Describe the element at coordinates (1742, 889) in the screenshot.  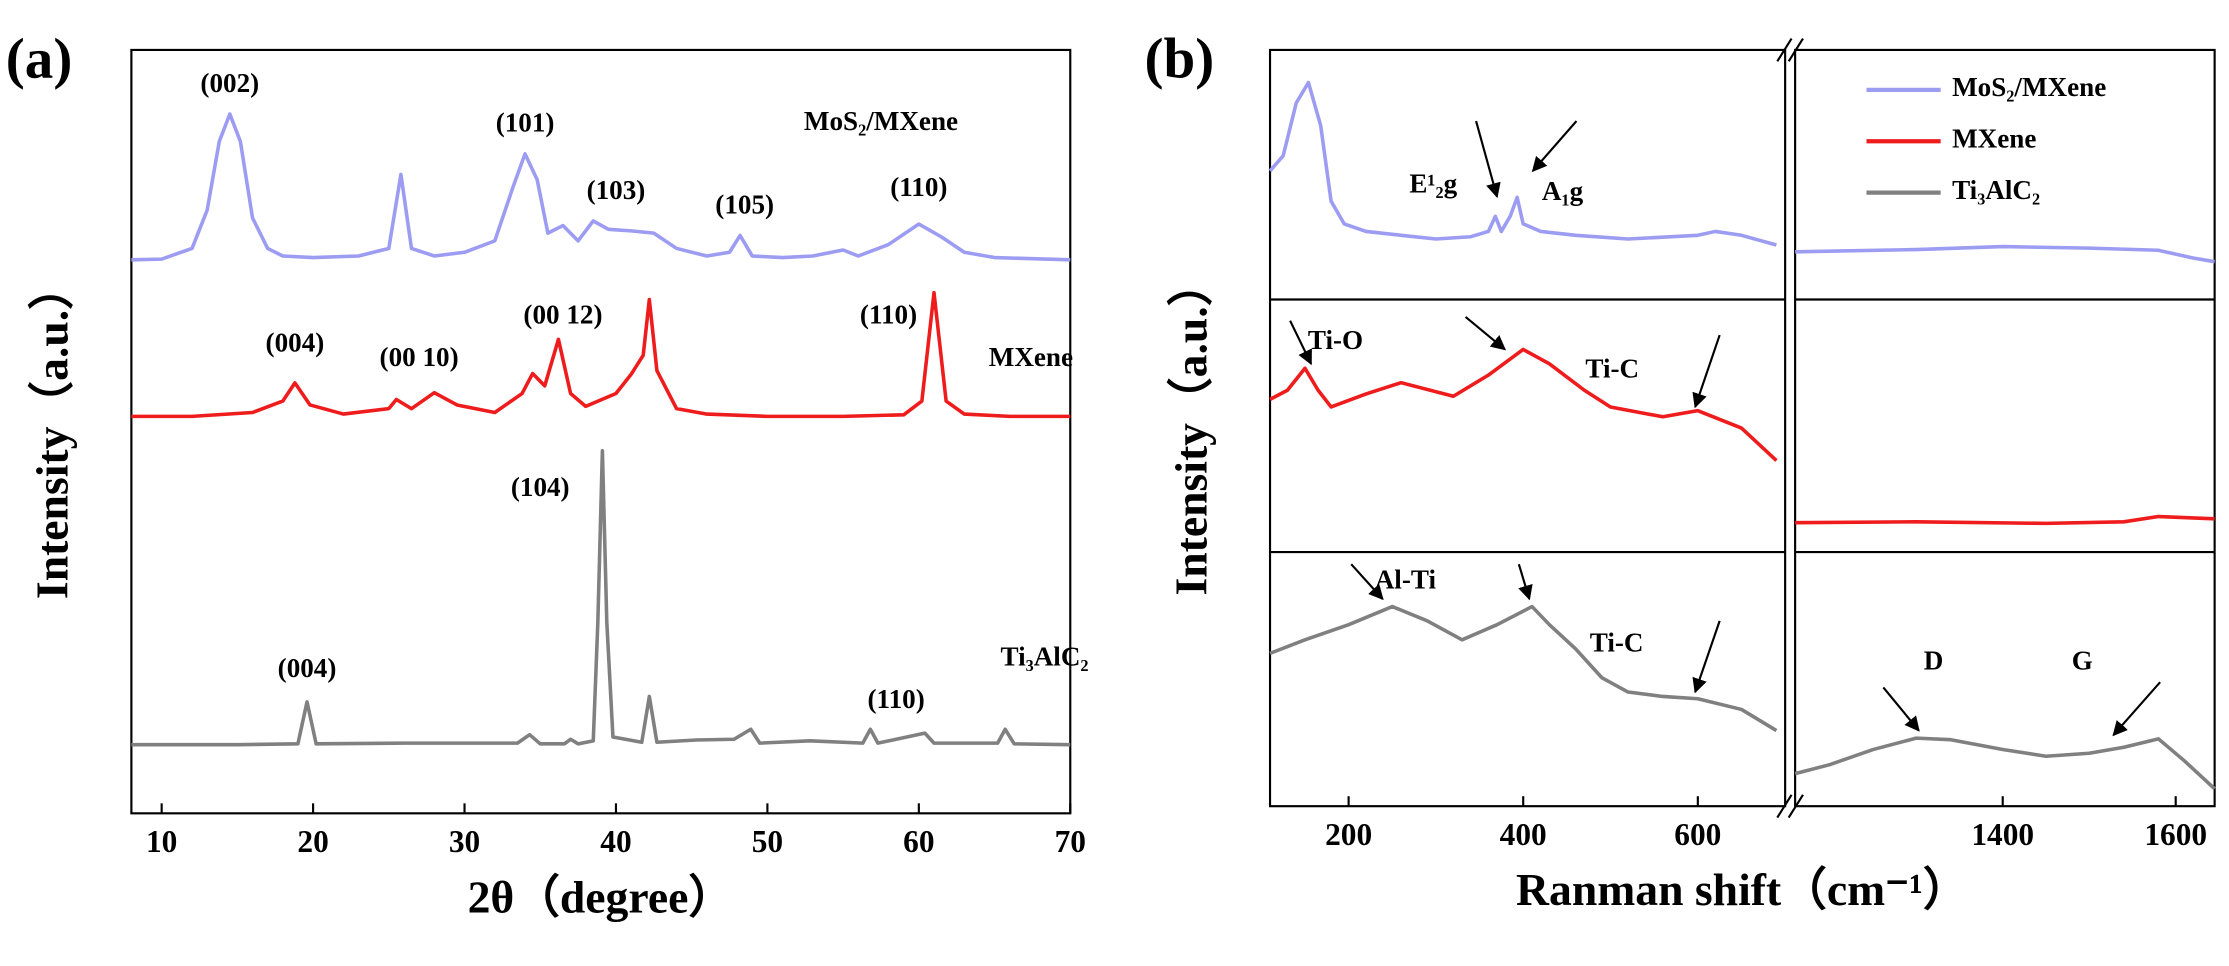
I see `x-axis-label: Ranman shift（cm⁻¹）` at that location.